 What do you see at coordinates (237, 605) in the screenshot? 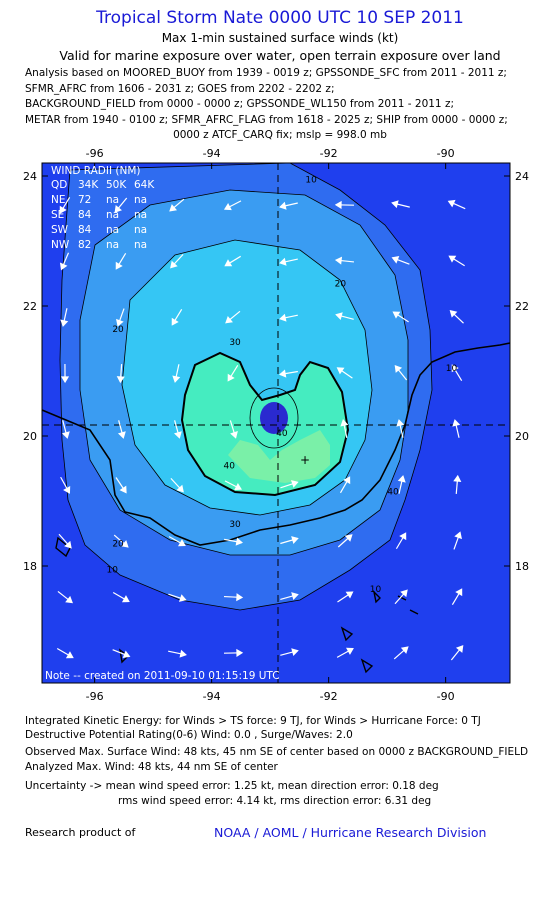
I see `coastline-islands` at bounding box center [237, 605].